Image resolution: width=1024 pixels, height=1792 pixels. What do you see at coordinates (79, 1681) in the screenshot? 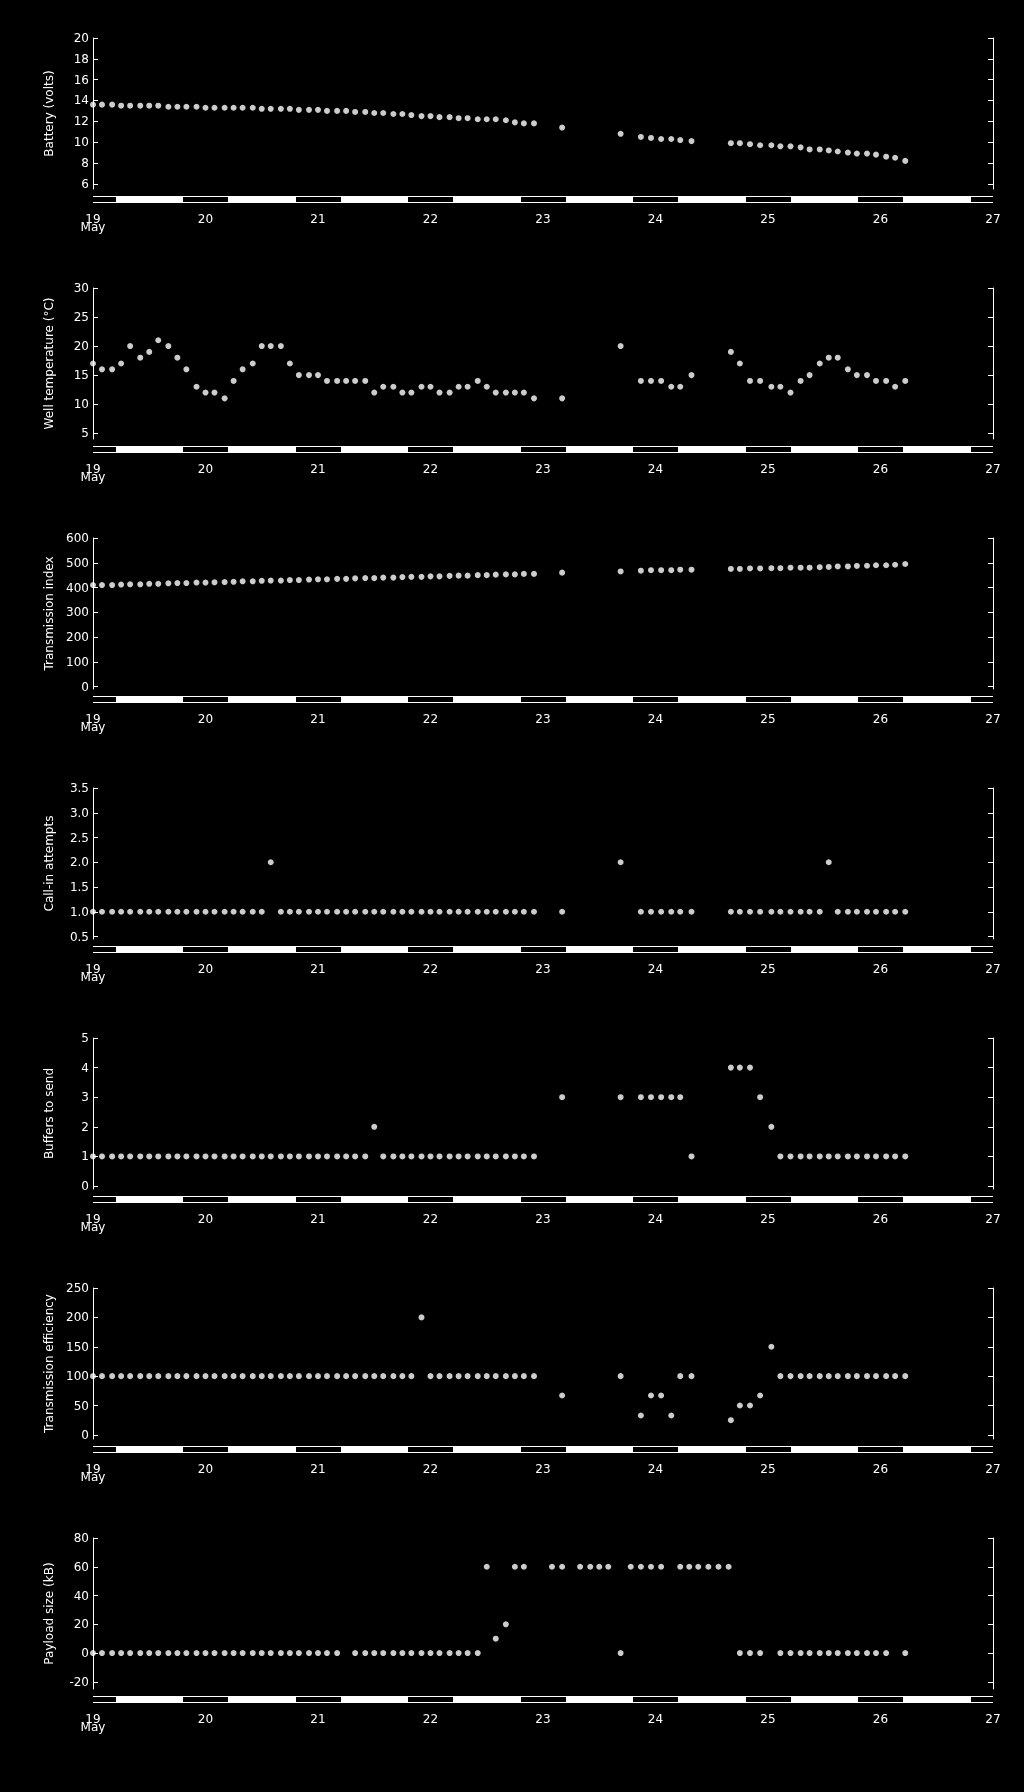
I see `y-tick-label: -20` at bounding box center [79, 1681].